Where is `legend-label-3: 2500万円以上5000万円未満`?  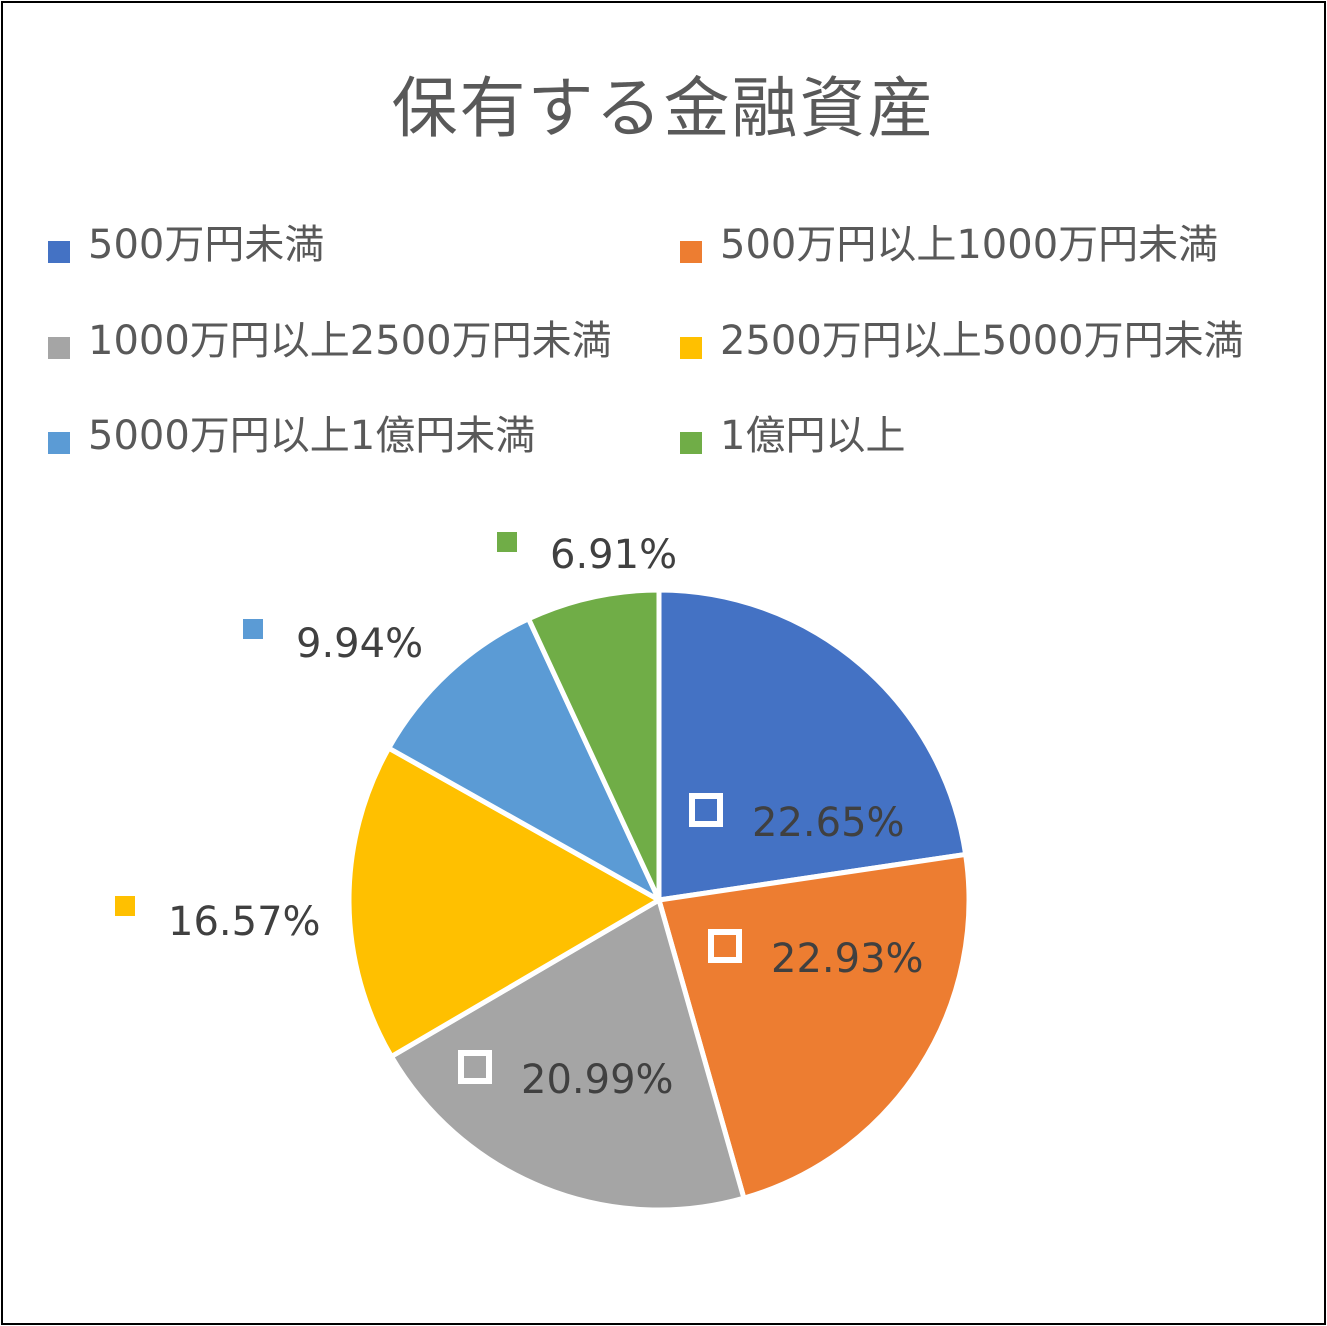 legend-label-3: 2500万円以上5000万円未満 is located at coordinates (982, 341).